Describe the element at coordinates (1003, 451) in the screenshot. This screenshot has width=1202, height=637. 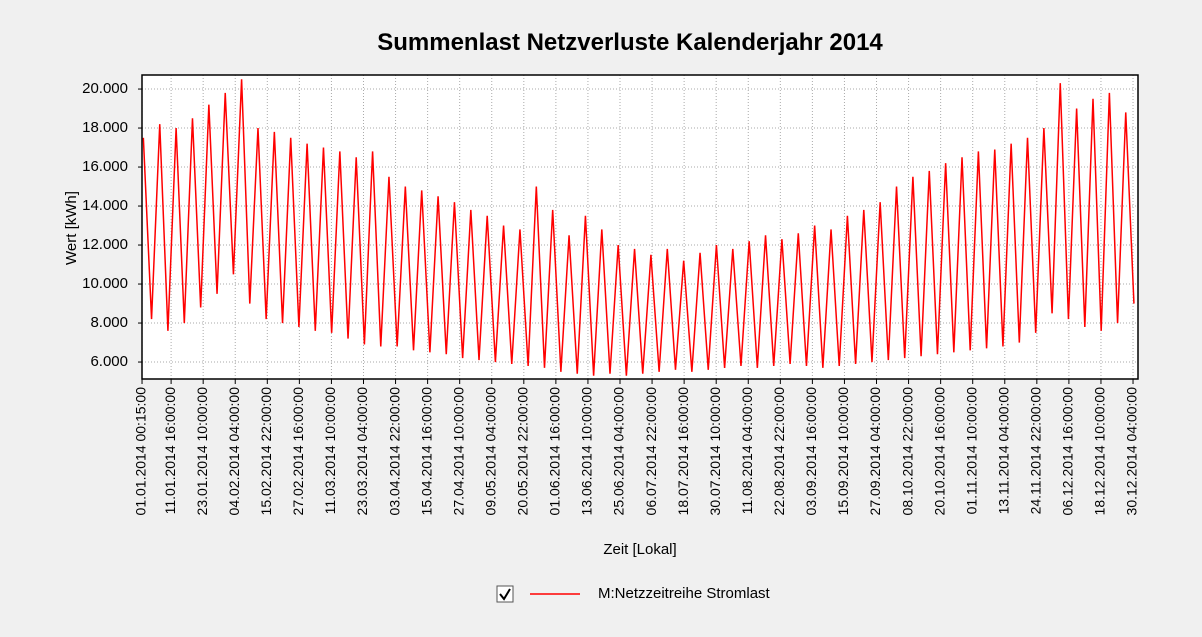
I see `x-tick-label: 13.11.2014 04:00:00` at that location.